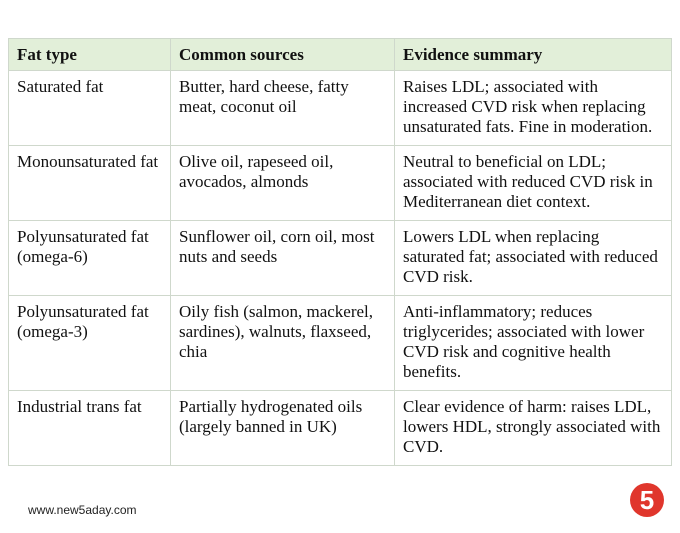 This screenshot has height=533, width=680. Describe the element at coordinates (282, 54) in the screenshot. I see `header-cell: Common sources` at that location.